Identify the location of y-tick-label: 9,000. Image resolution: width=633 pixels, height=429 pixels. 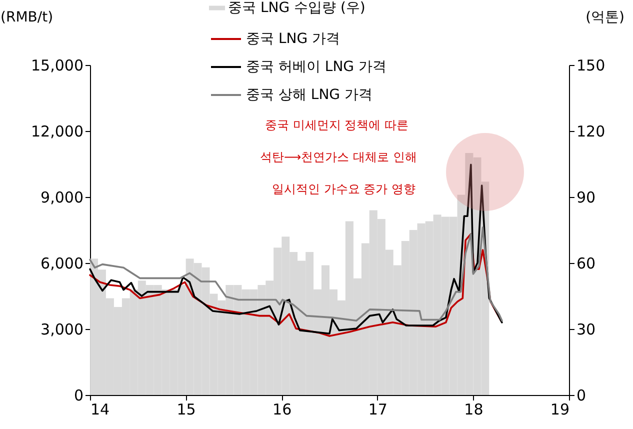
(62, 197).